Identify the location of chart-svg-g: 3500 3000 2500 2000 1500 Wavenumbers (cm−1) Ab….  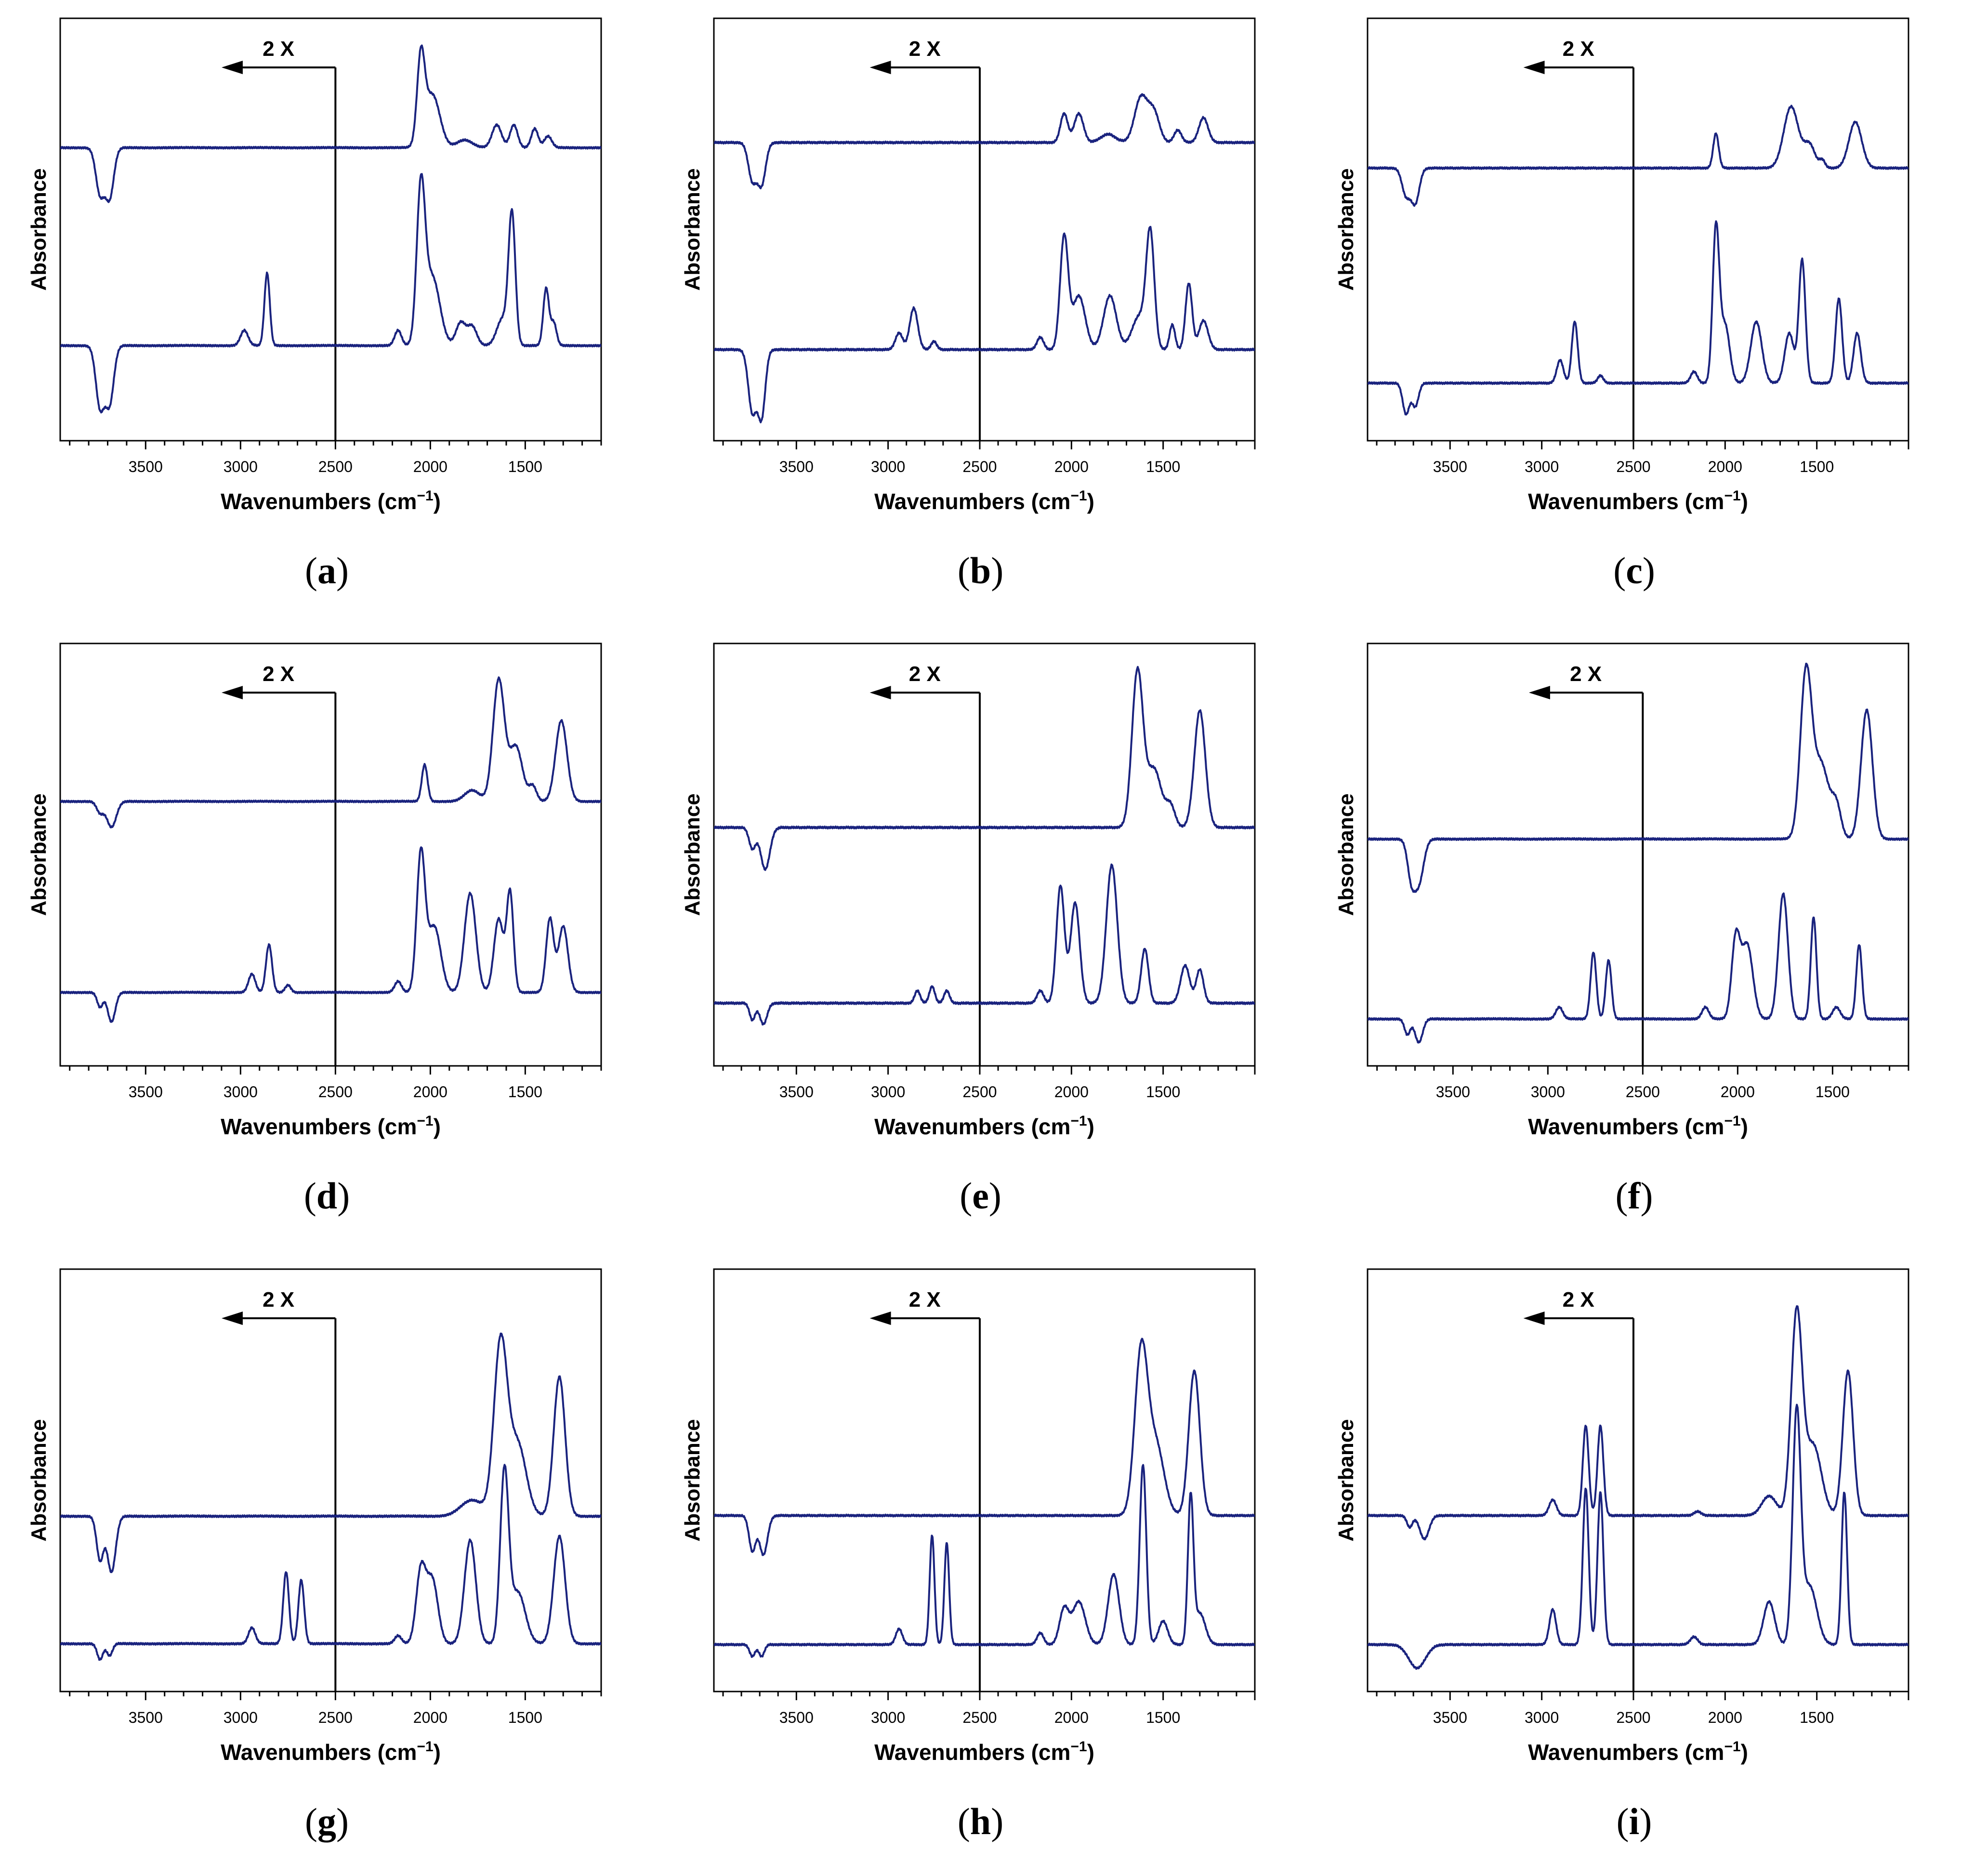
(314, 1516).